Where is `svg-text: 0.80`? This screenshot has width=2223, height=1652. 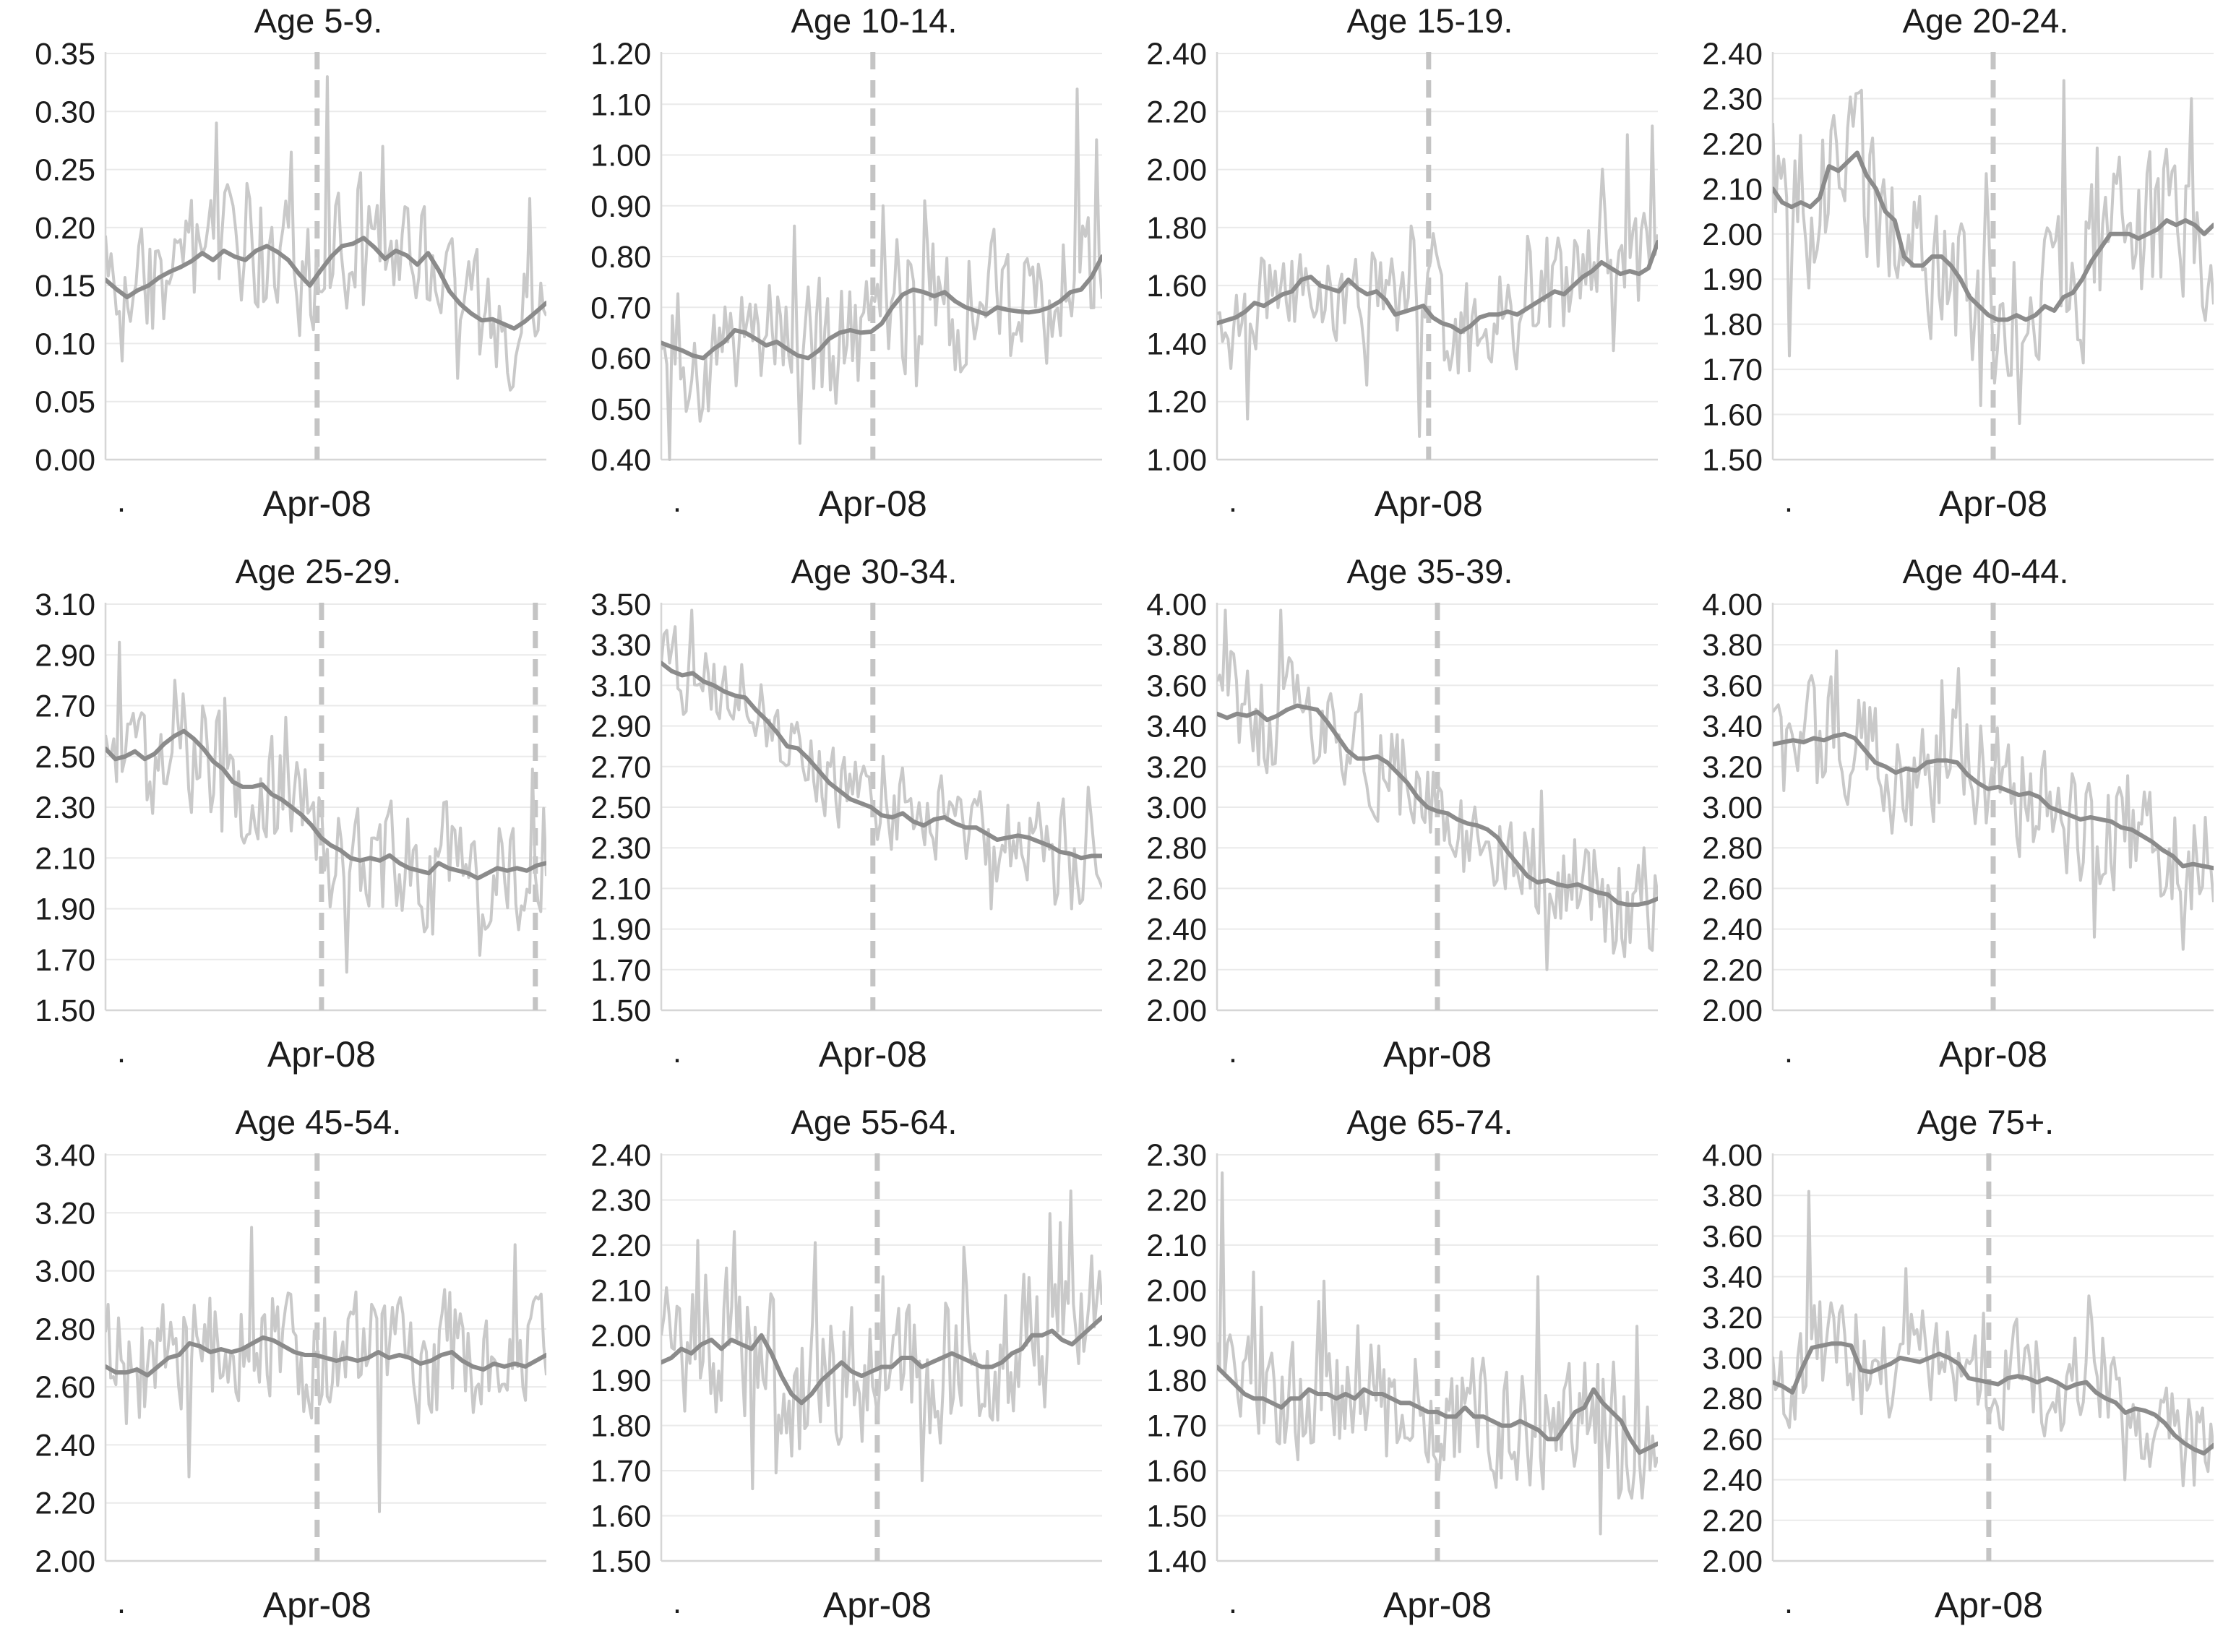
svg-text: 0.80 is located at coordinates (620, 257).